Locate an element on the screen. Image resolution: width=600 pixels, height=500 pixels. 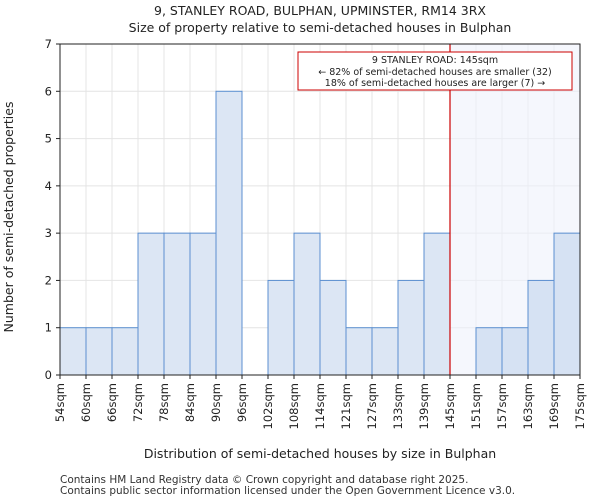
x-tick-label-60sqm: 60sqm is located at coordinates (86, 402).